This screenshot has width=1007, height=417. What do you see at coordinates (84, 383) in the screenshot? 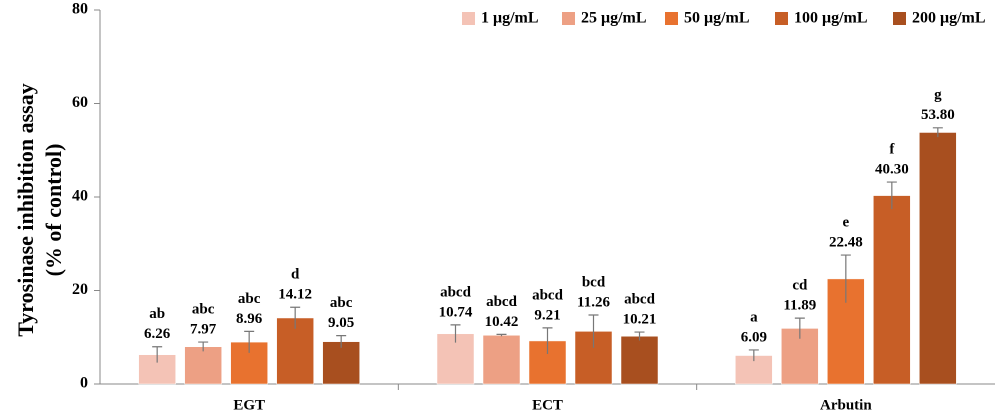
I see `y-tick-label: 0` at bounding box center [84, 383].